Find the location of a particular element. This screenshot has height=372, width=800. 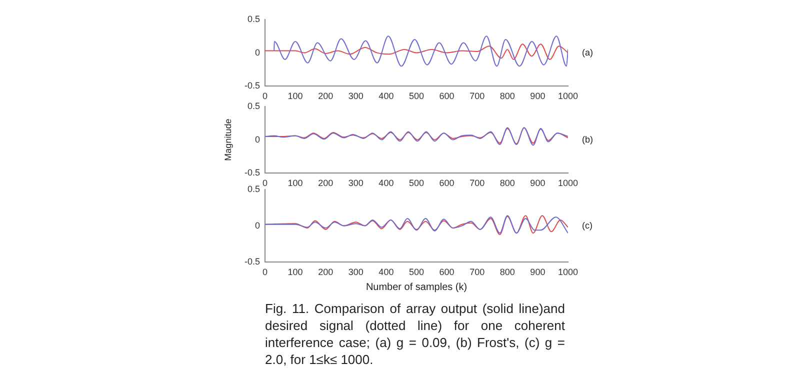

text: (b) is located at coordinates (587, 139).